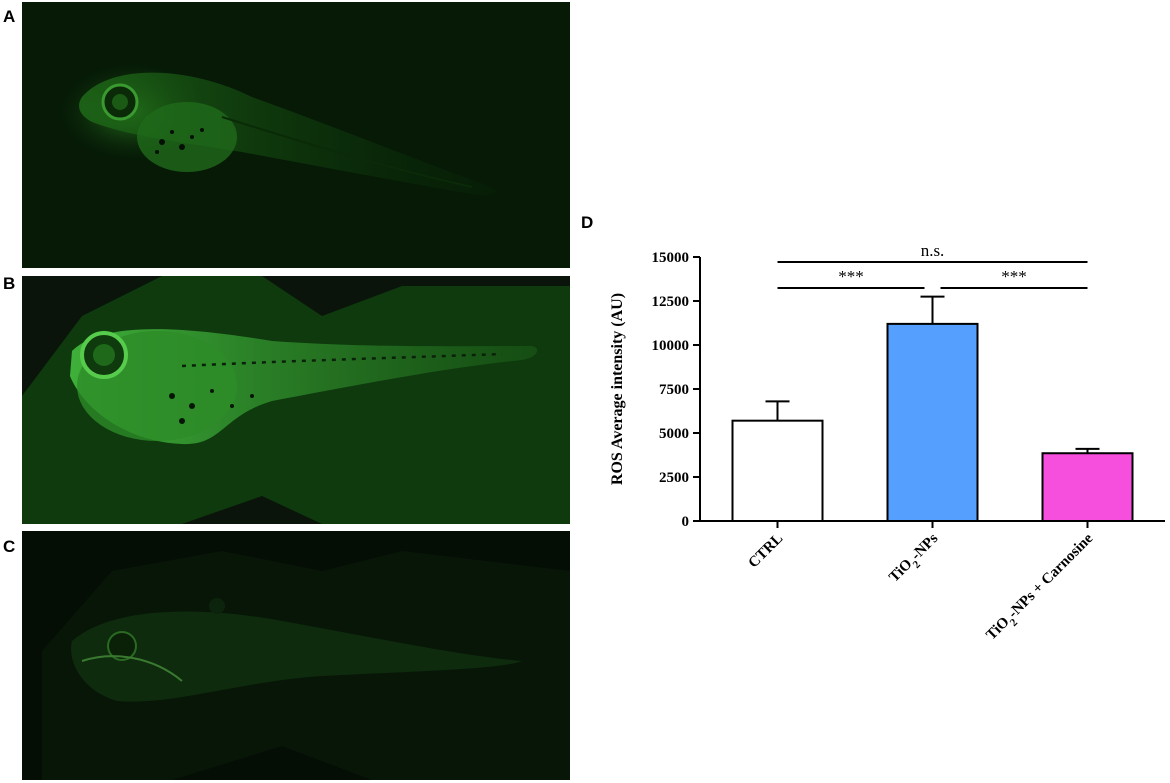  I want to click on y-tick-label: 10000, so click(671, 346).